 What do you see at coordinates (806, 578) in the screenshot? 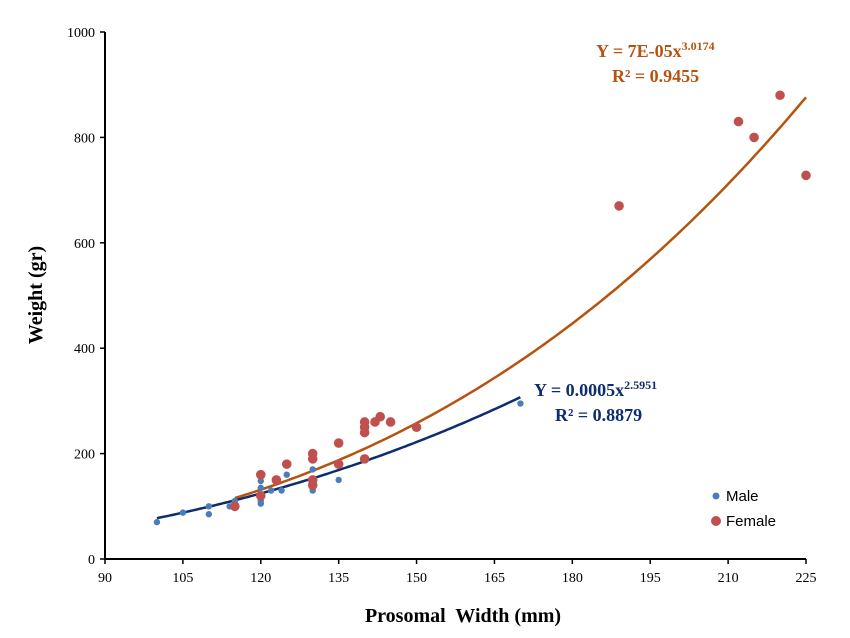
I see `x-tick-label: 225` at bounding box center [806, 578].